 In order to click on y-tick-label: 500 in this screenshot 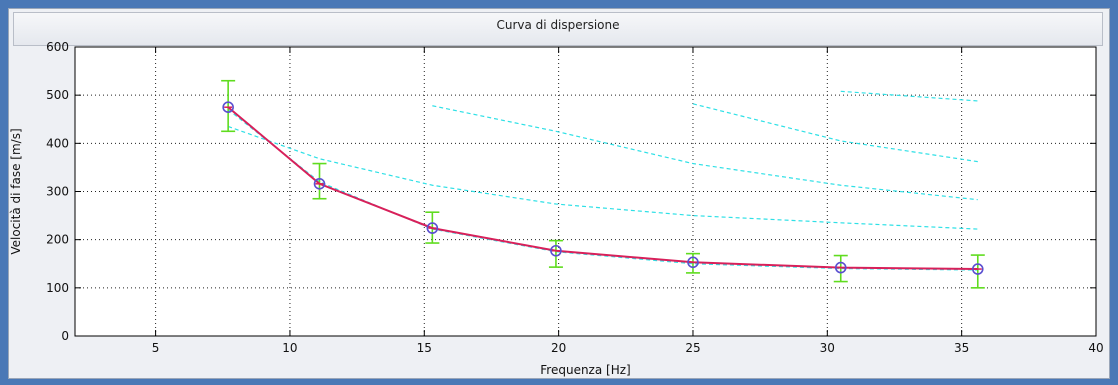, I will do `click(57, 95)`.